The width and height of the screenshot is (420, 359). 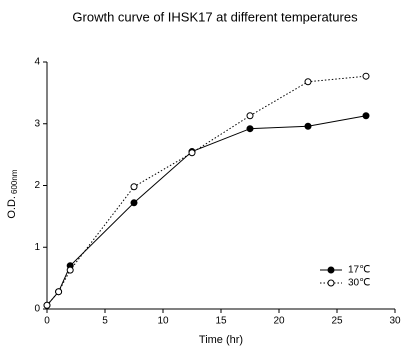 What do you see at coordinates (163, 321) in the screenshot?
I see `x-tick-label: 10` at bounding box center [163, 321].